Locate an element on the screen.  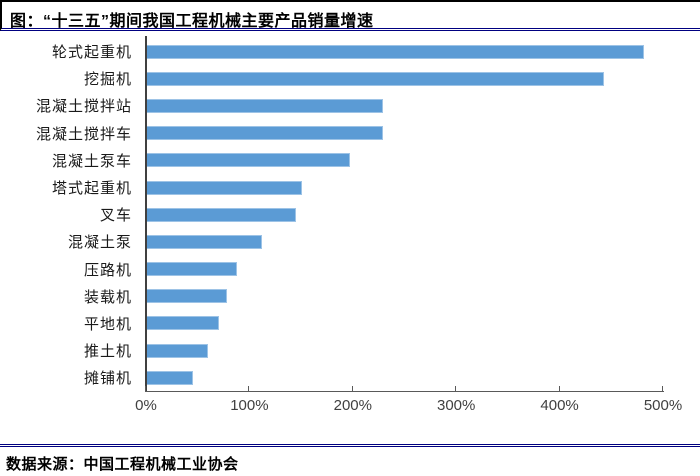
chart-row: 摊铺机 is located at coordinates (350, 377).